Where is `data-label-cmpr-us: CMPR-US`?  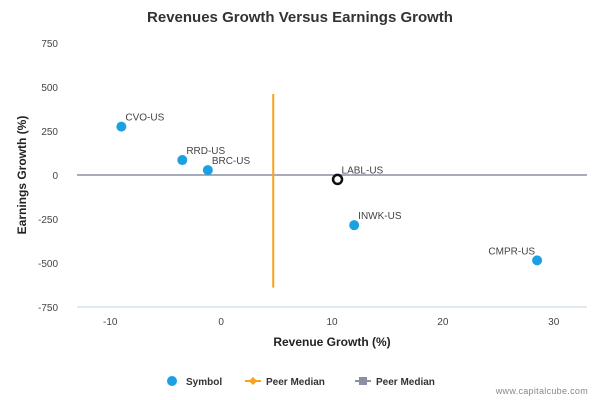 data-label-cmpr-us: CMPR-US is located at coordinates (511, 251).